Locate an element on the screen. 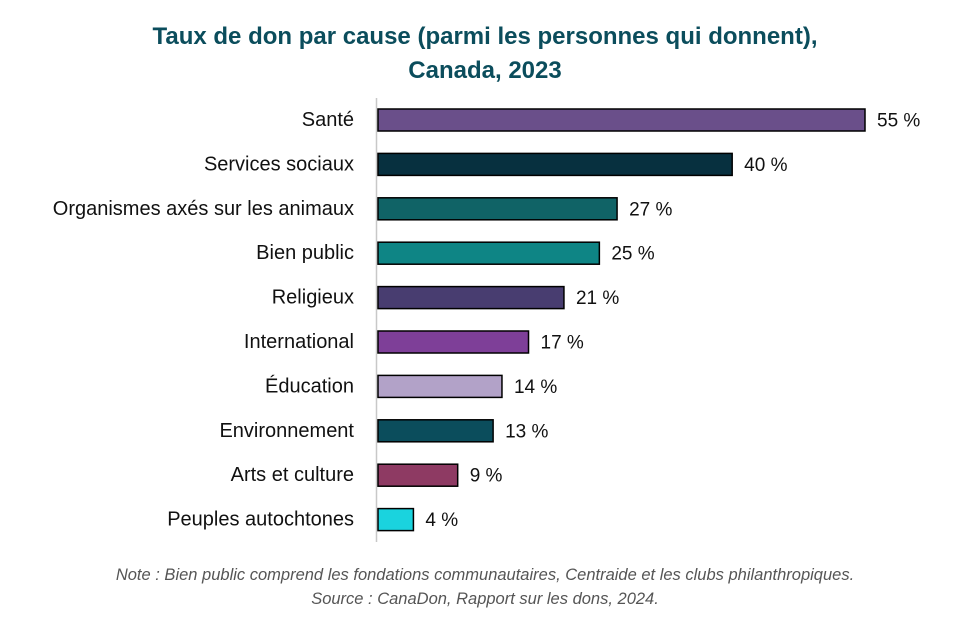 This screenshot has height=628, width=970. value-label: 4 % is located at coordinates (441, 520).